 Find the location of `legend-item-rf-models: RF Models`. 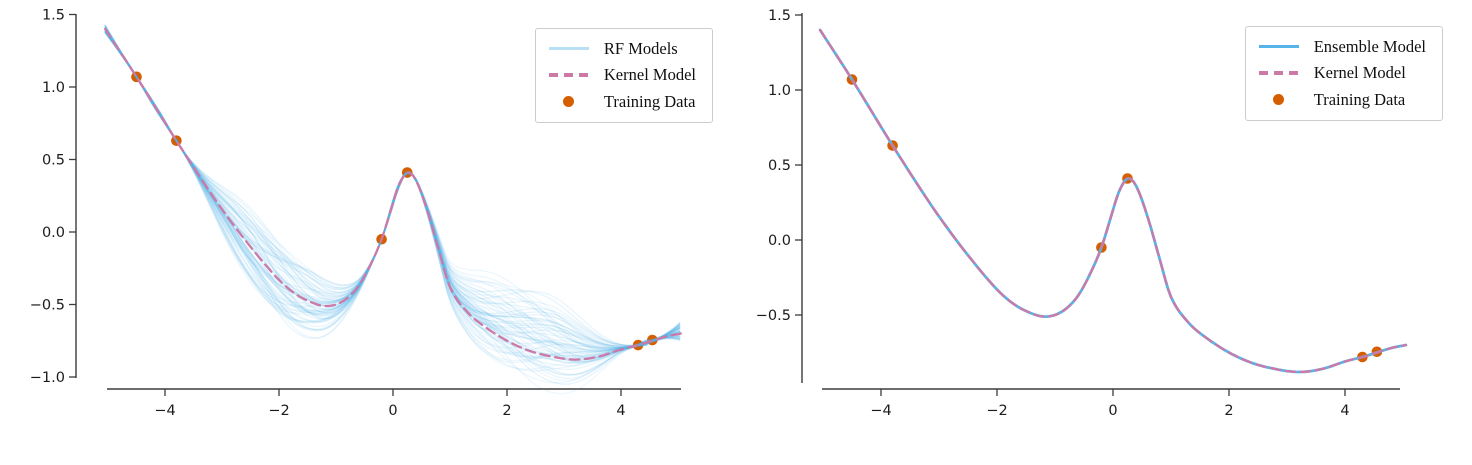

legend-item-rf-models: RF Models is located at coordinates (622, 48).